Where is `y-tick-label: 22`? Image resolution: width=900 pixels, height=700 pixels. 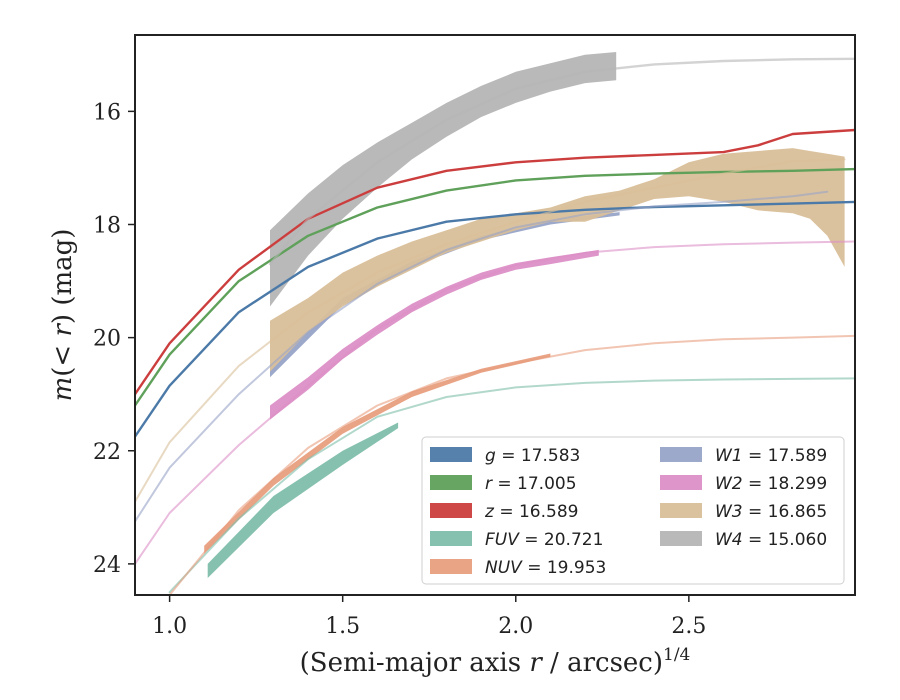
y-tick-label: 22 is located at coordinates (107, 452).